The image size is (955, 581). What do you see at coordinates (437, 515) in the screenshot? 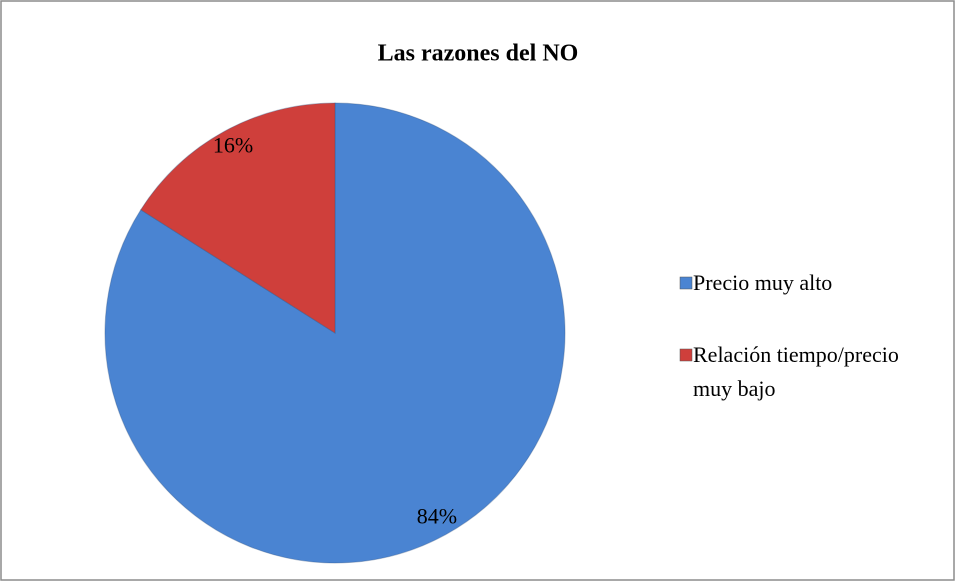
I see `data-label: 84%` at bounding box center [437, 515].